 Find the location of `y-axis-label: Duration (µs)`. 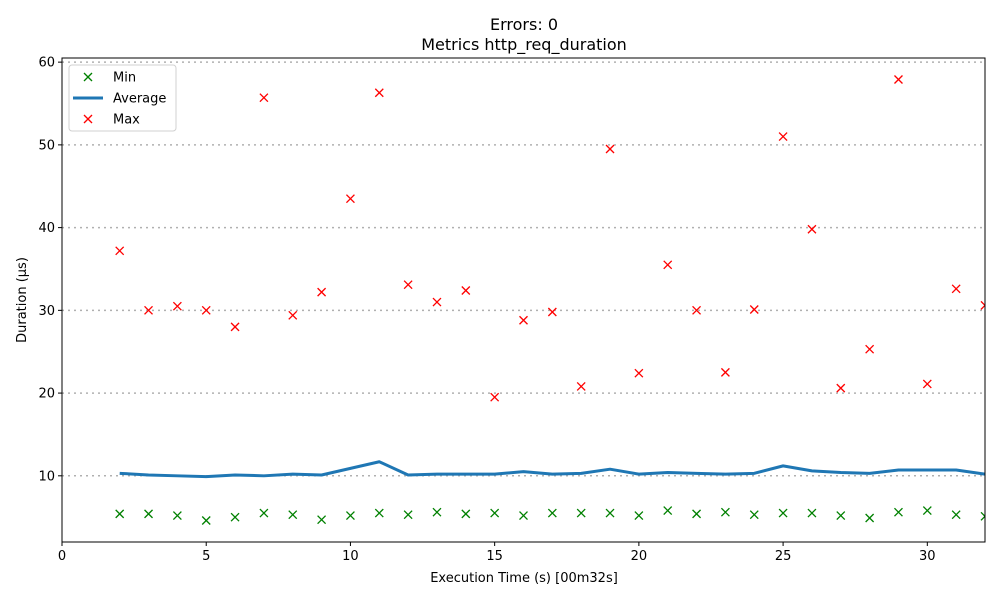

y-axis-label: Duration (µs) is located at coordinates (22, 300).